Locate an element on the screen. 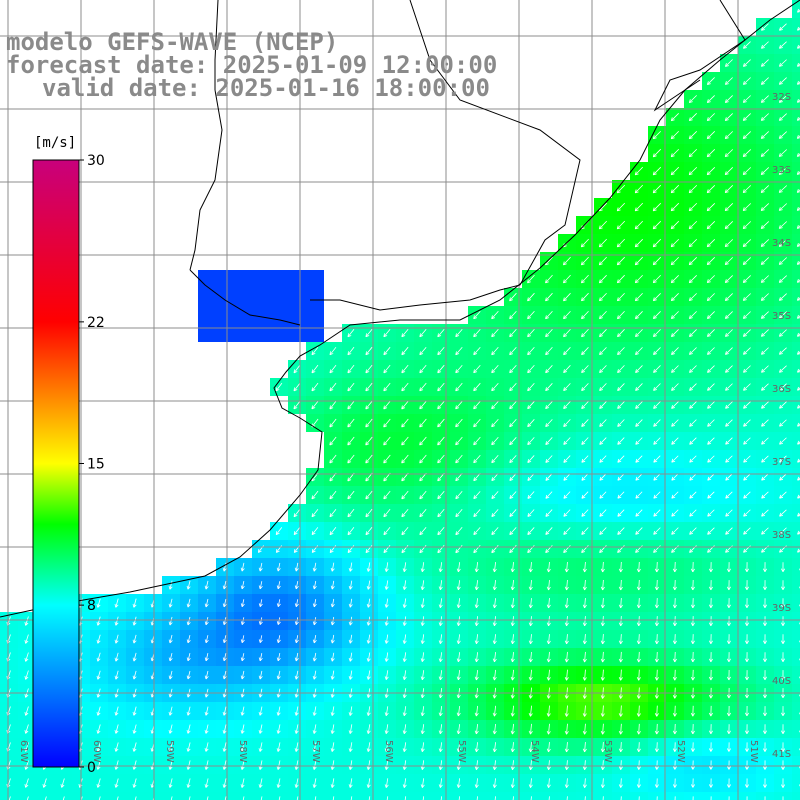 Image resolution: width=800 pixels, height=800 pixels. latitude-label: 37S is located at coordinates (781, 462).